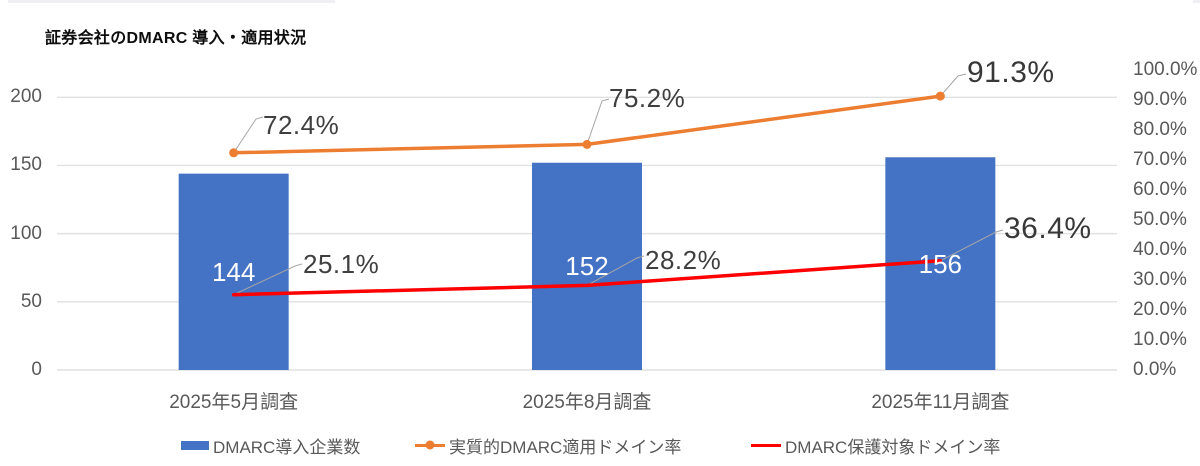  What do you see at coordinates (1160, 339) in the screenshot?
I see `right-axis-tick: 10.0%` at bounding box center [1160, 339].